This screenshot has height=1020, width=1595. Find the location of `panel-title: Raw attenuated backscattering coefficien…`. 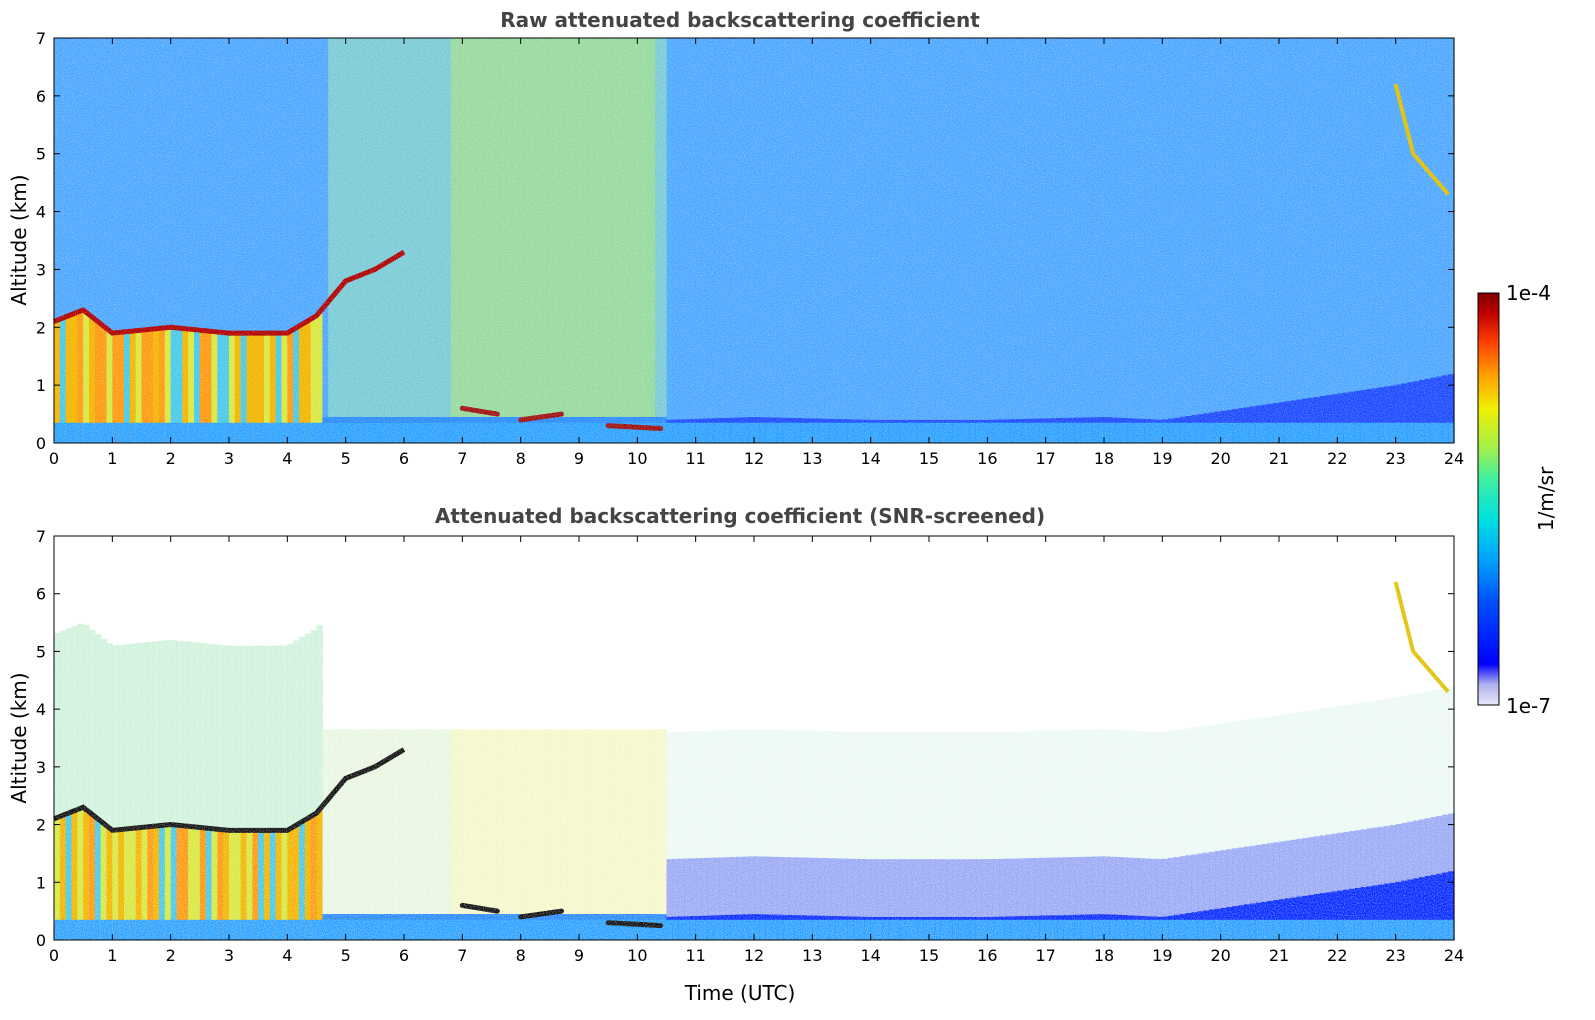

panel-title: Raw attenuated backscattering coefficien… is located at coordinates (740, 20).